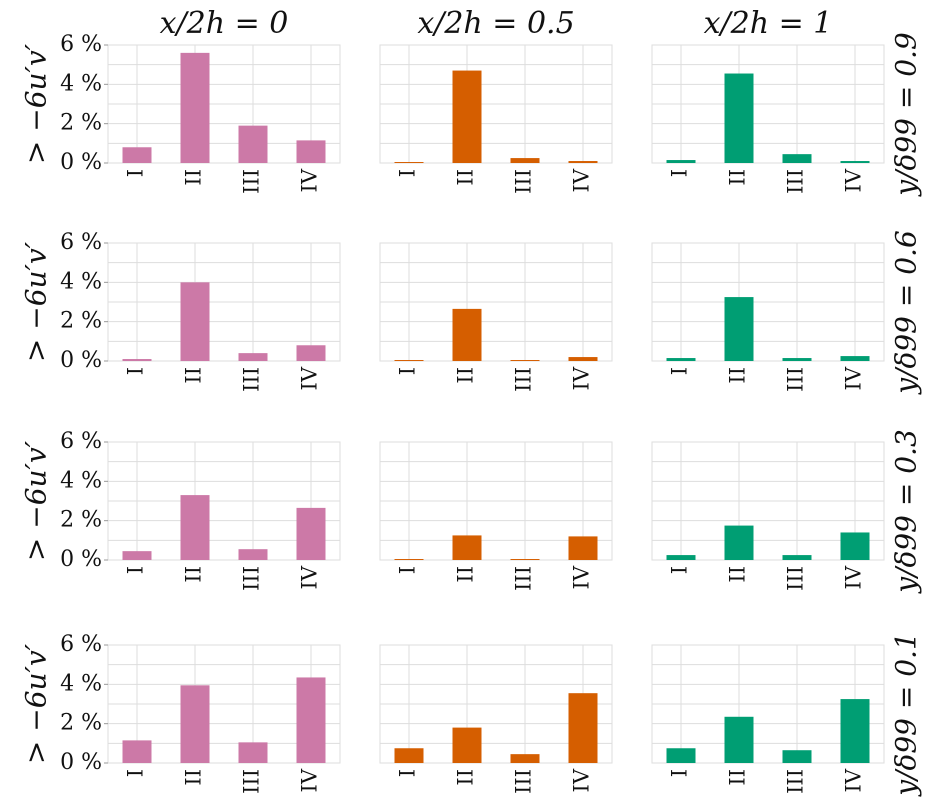 Image resolution: width=930 pixels, height=803 pixels. Describe the element at coordinates (906, 313) in the screenshot. I see `row-label: y/δ99 = 0.6` at that location.